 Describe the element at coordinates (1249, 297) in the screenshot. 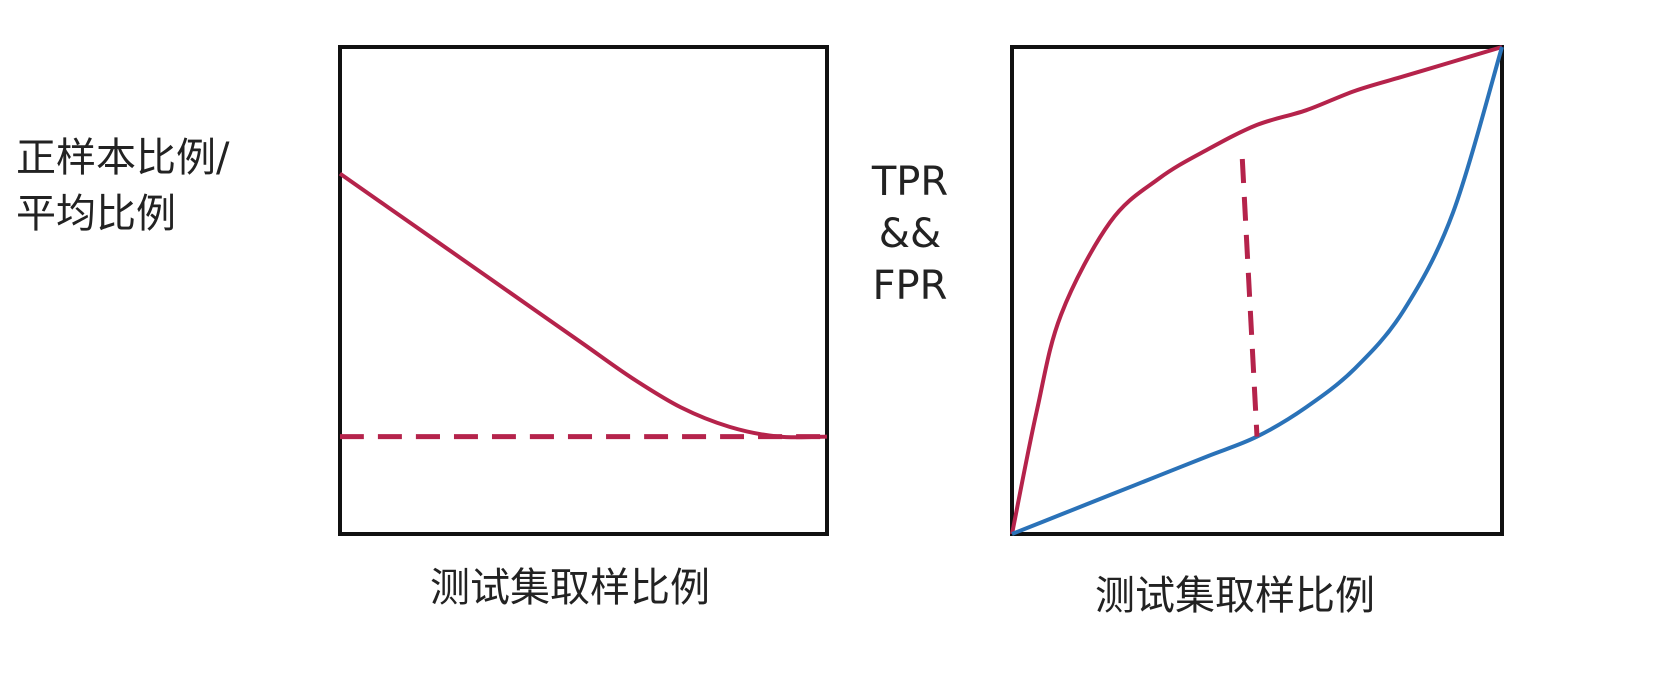

I see `chart-2-series-3-dashed-line` at that location.